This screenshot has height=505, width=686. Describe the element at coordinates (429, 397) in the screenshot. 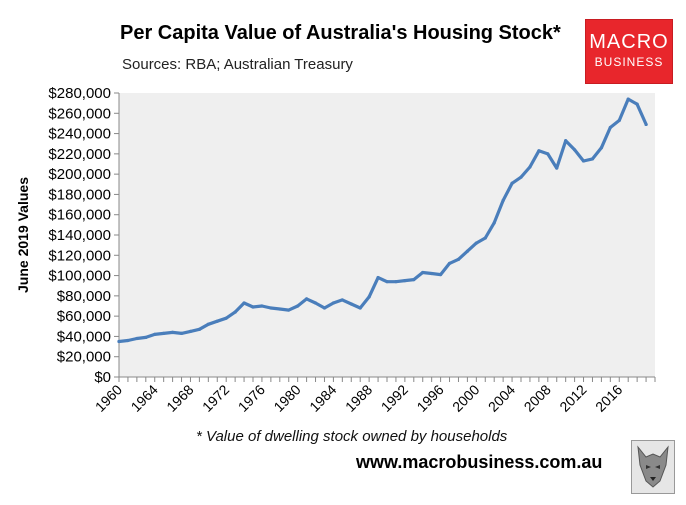

I see `x-tick-label: 1996` at that location.